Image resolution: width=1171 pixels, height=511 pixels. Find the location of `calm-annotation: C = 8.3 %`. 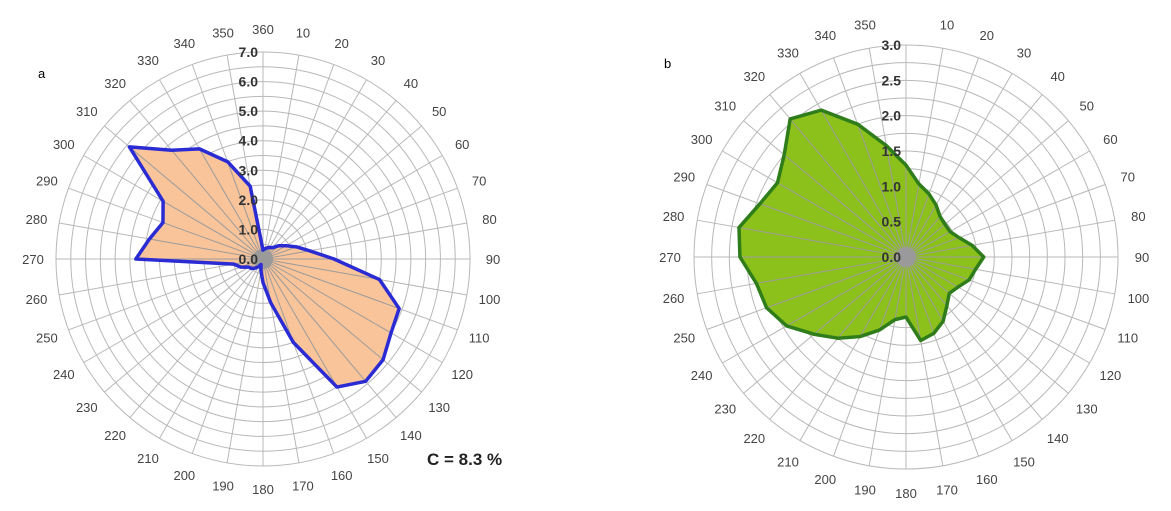

calm-annotation: C = 8.3 % is located at coordinates (464, 459).